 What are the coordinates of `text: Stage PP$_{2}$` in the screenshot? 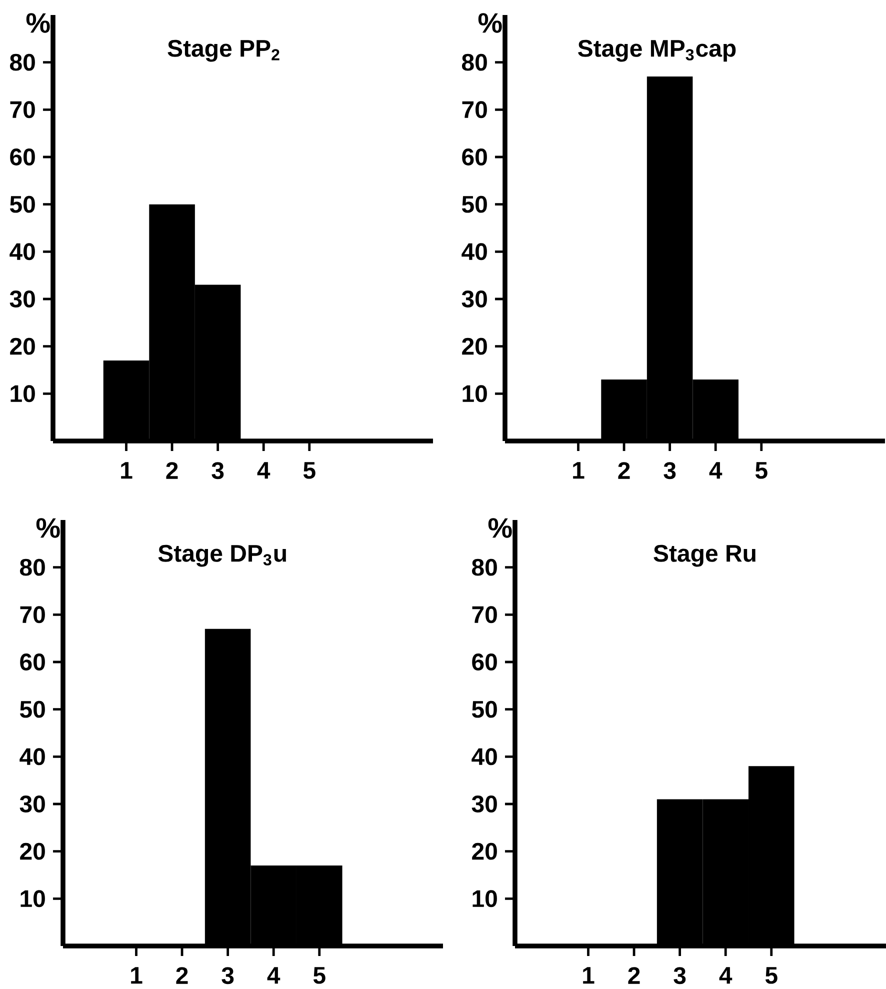 It's located at (224, 51).